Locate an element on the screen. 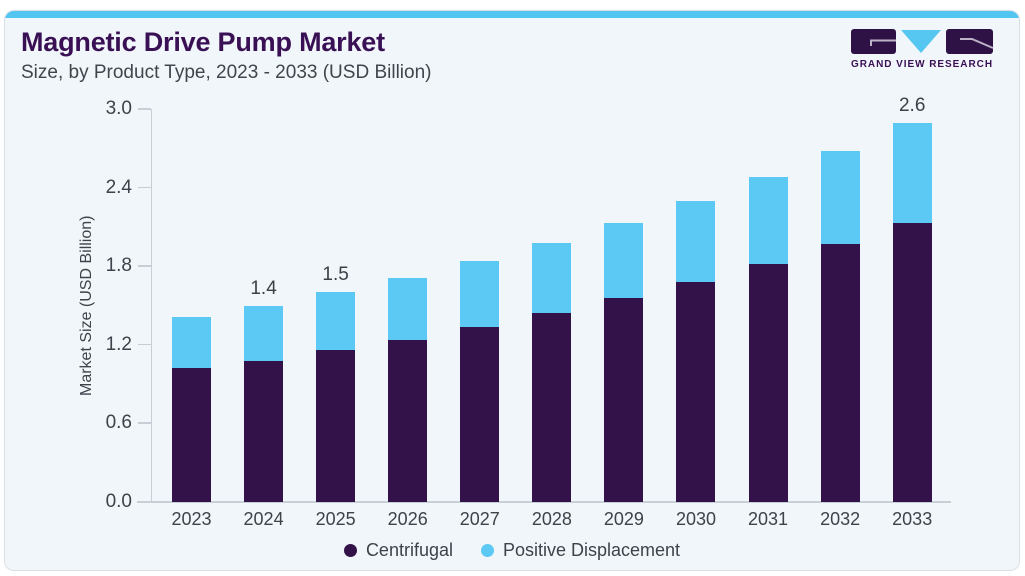 The width and height of the screenshot is (1025, 576). bar-2030-positive-displacement is located at coordinates (696, 241).